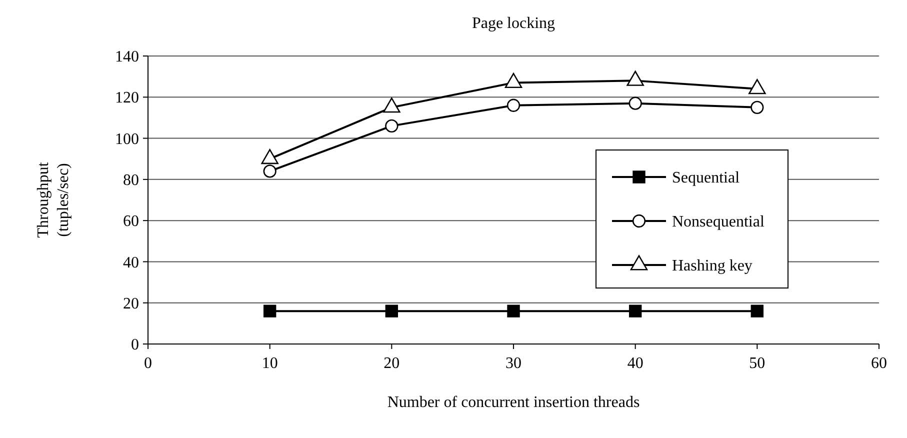  Describe the element at coordinates (135, 345) in the screenshot. I see `y-tick-label: 0` at that location.